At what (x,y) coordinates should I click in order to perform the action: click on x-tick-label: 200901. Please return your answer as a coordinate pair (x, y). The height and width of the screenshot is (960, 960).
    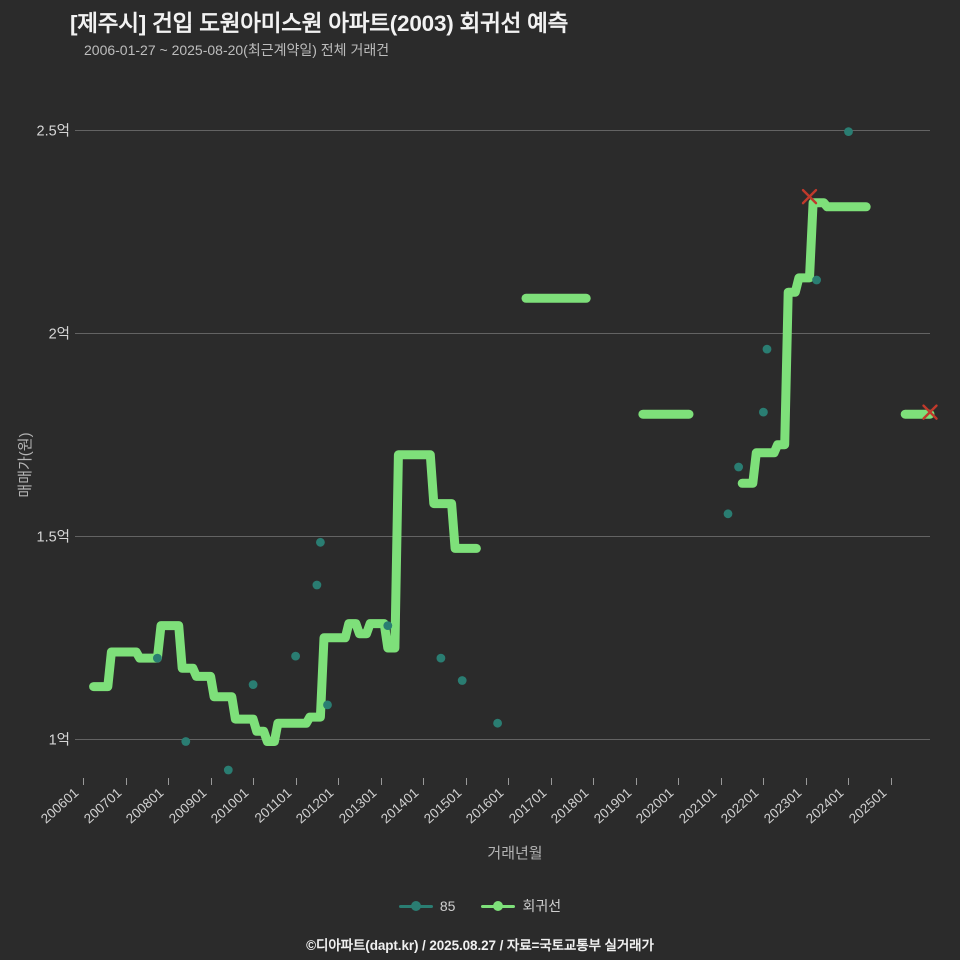
    Looking at the image, I should click on (188, 805).